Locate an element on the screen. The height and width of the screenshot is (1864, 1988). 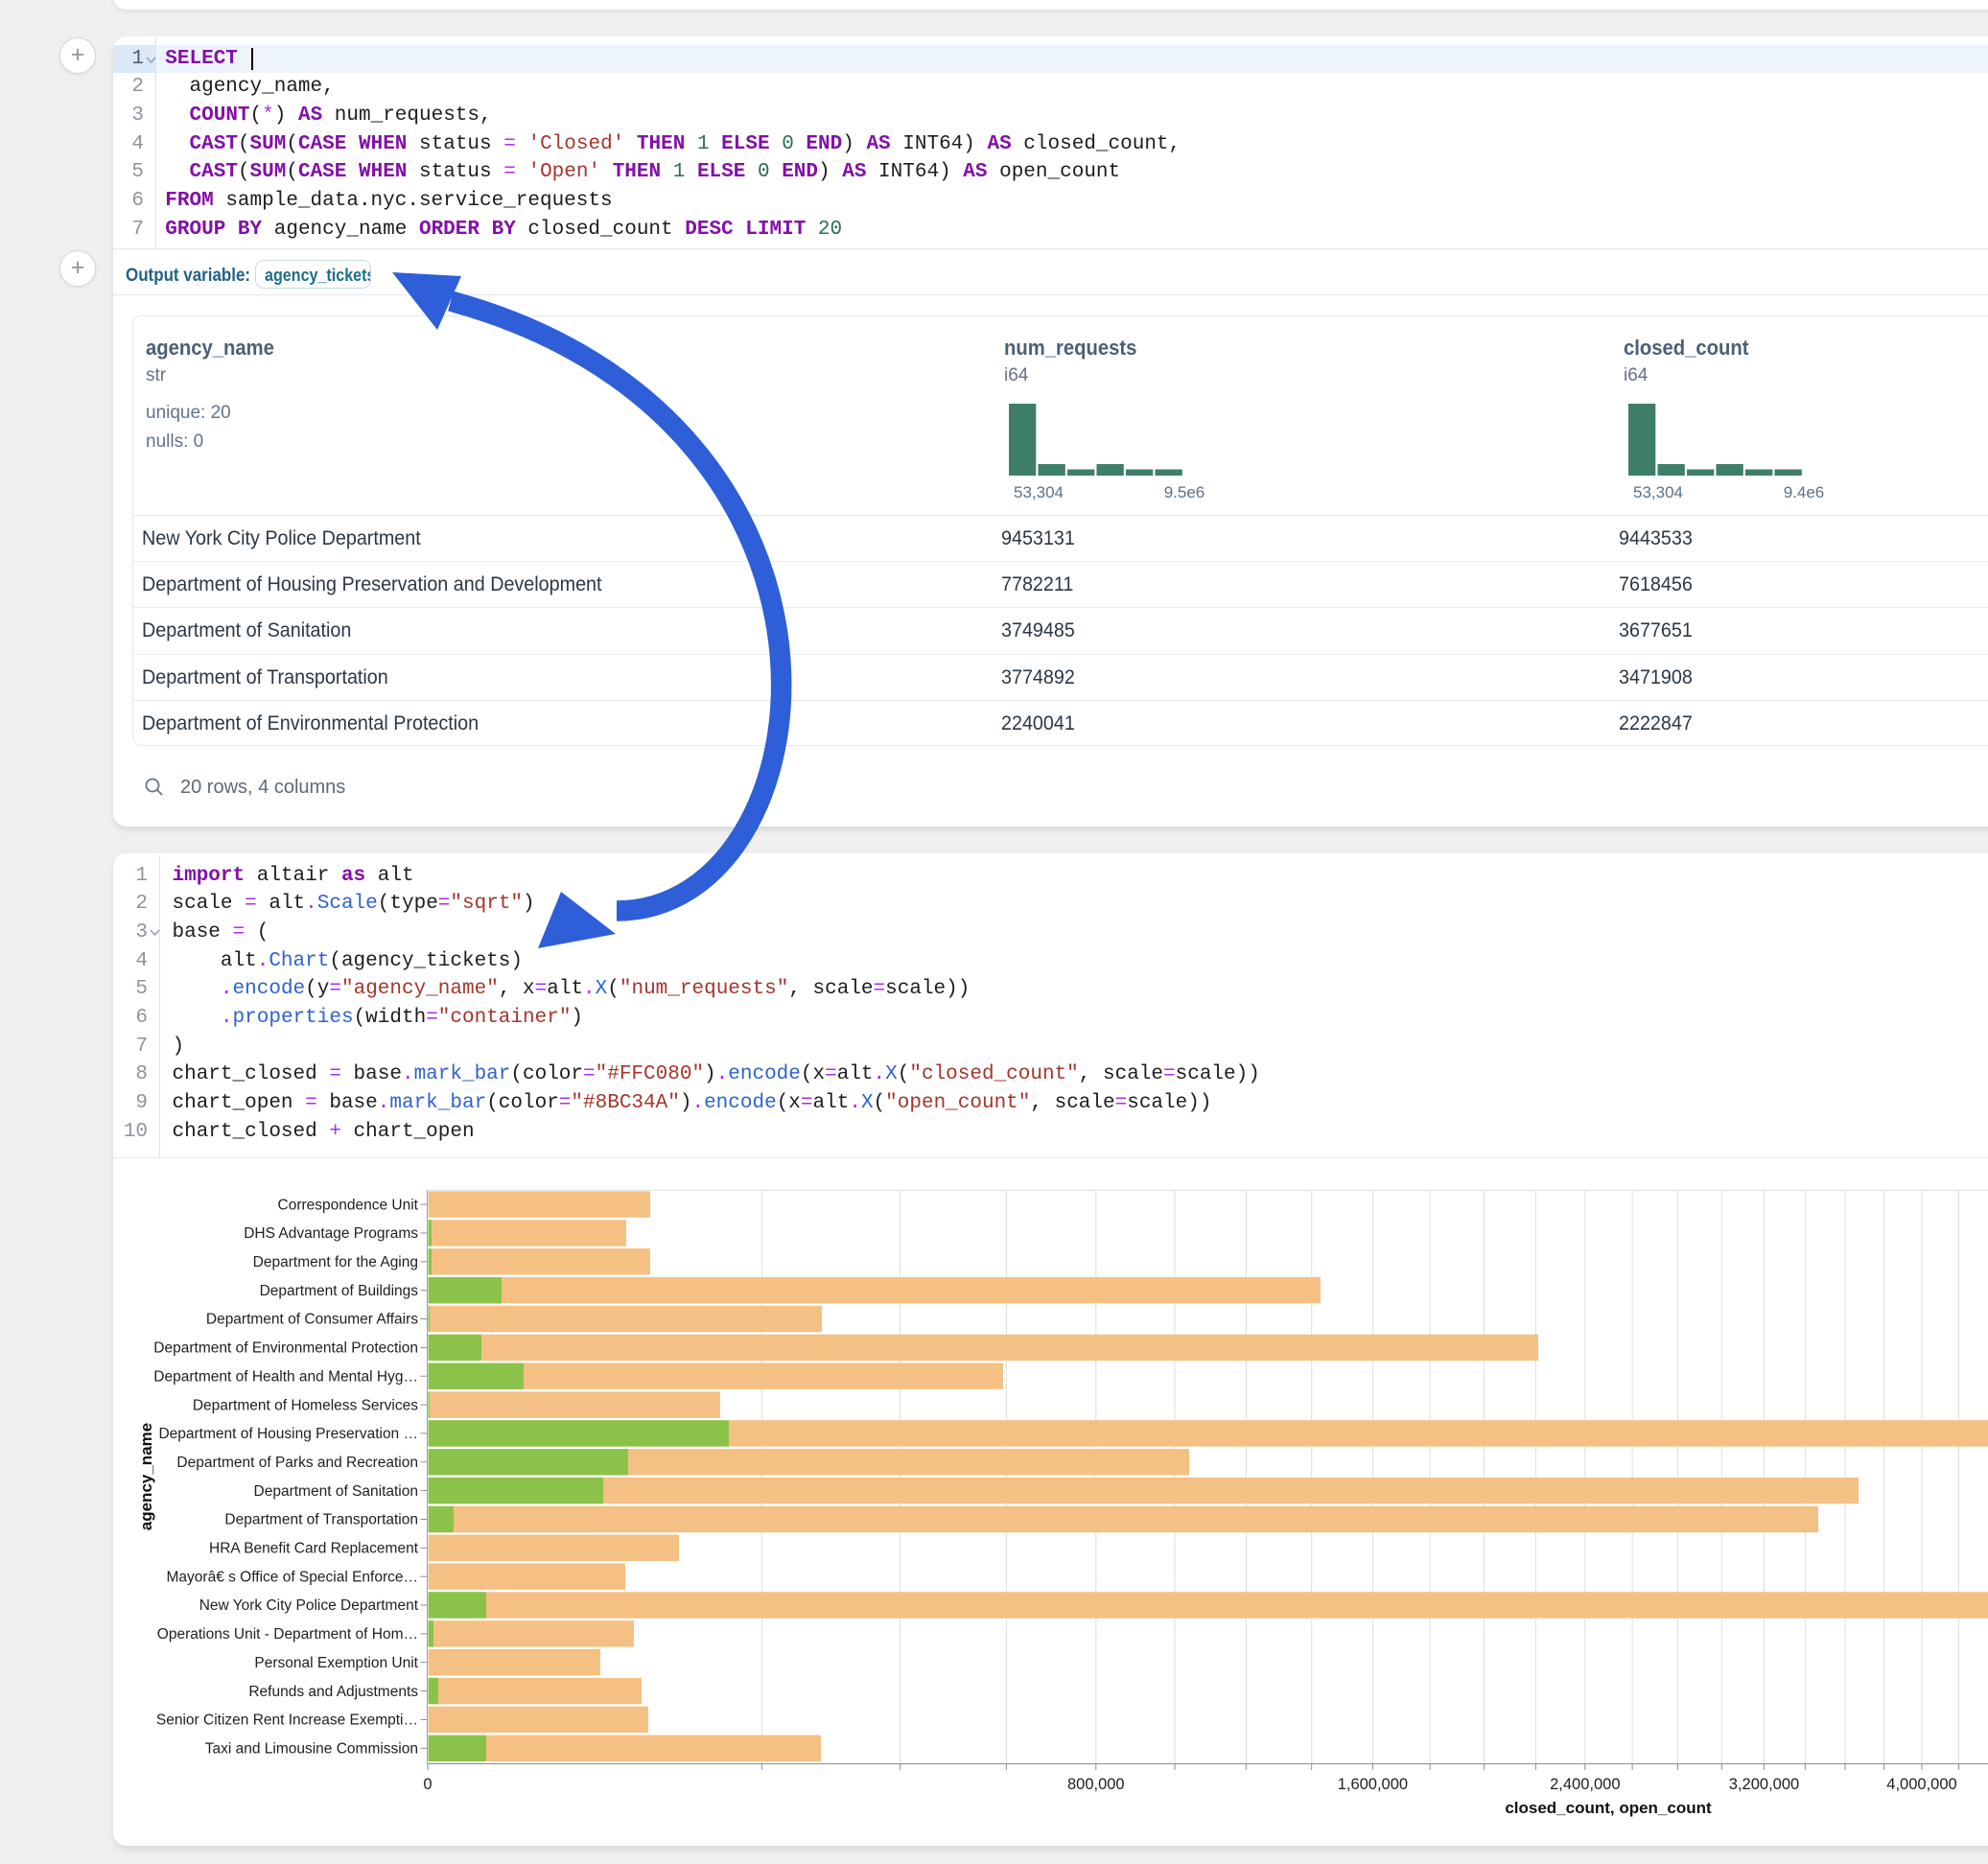
svg-text: Refunds and Adjustments is located at coordinates (333, 1692).